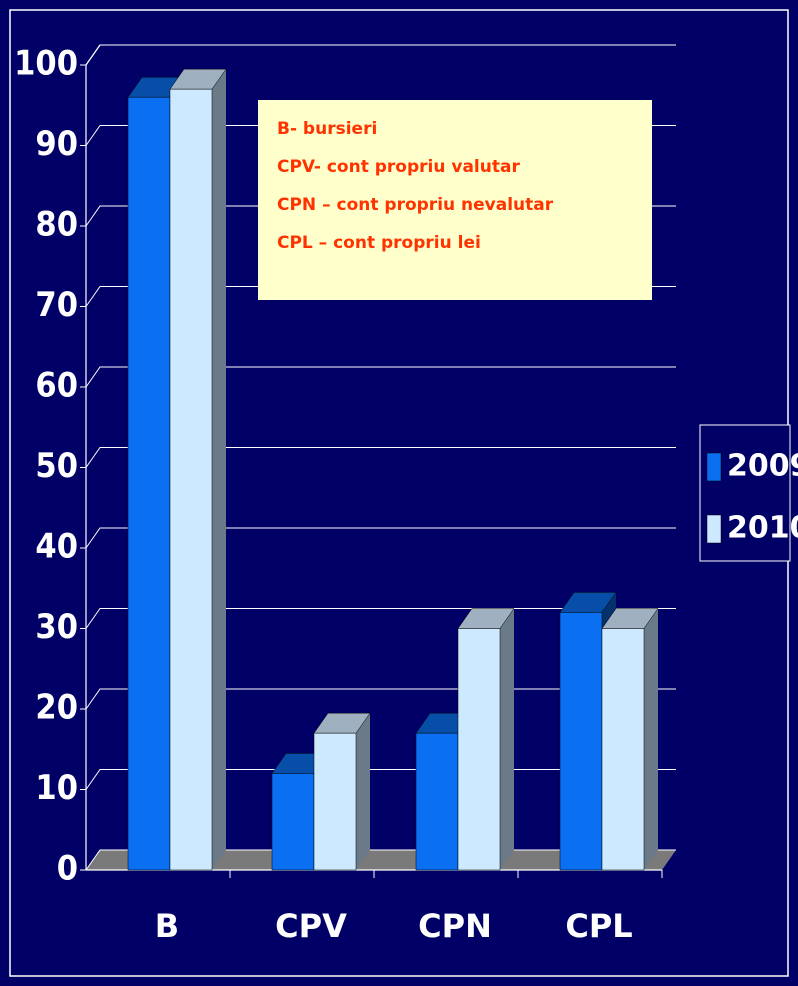 The image size is (798, 986). Describe the element at coordinates (415, 205) in the screenshot. I see `annotation: CPN – cont propriu nevalutar` at that location.